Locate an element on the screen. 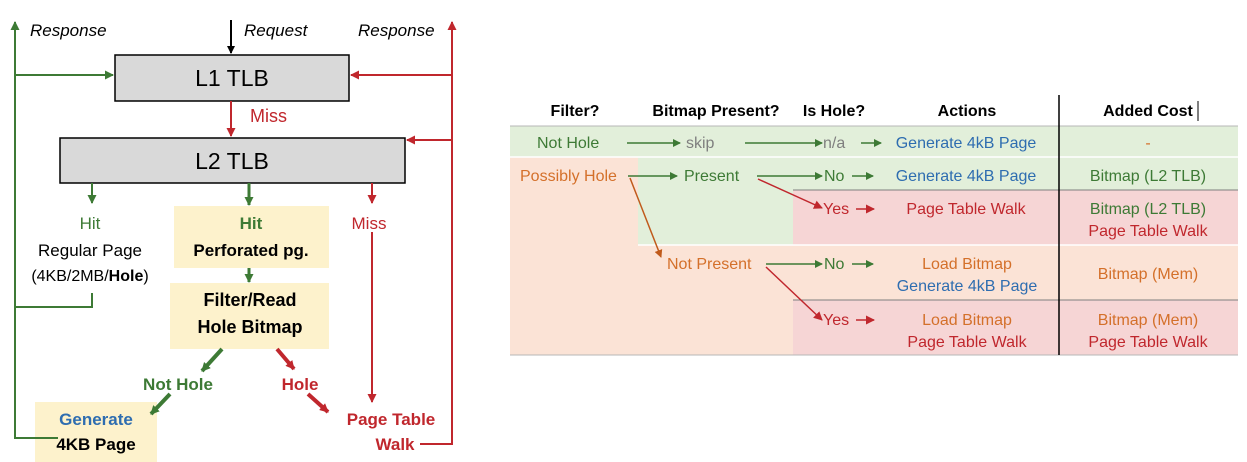 This screenshot has width=1247, height=462. cell-load-2: Load Bitmap is located at coordinates (967, 320).